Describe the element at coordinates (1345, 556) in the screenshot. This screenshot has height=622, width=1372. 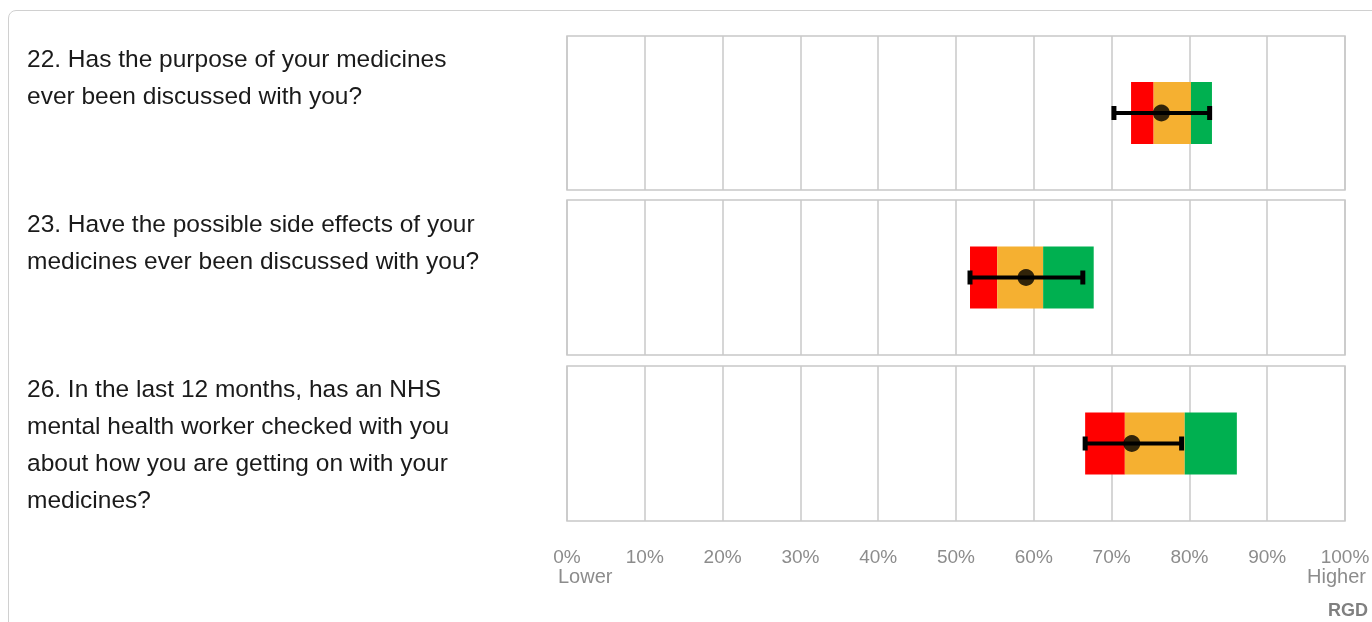
I see `x-tick-label: 100%` at that location.